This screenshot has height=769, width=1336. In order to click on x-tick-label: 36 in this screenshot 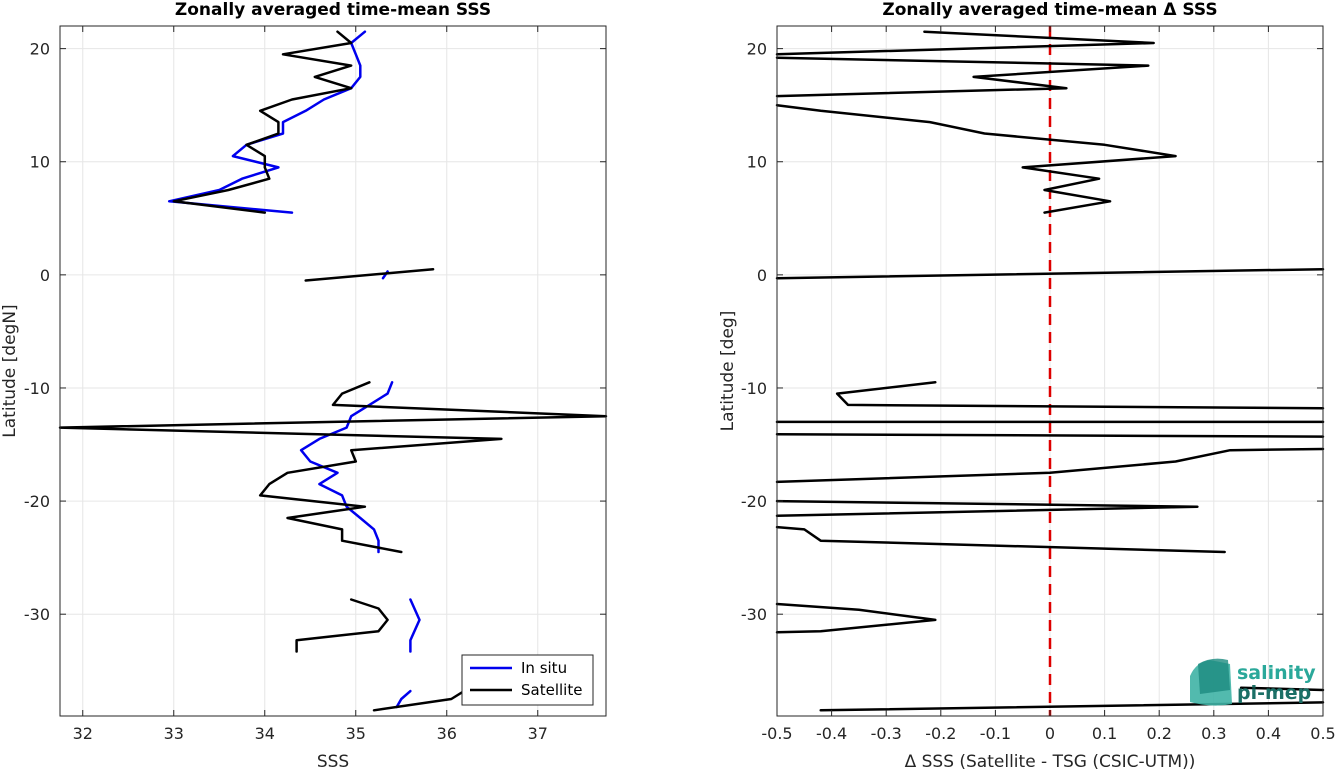, I will do `click(447, 733)`.